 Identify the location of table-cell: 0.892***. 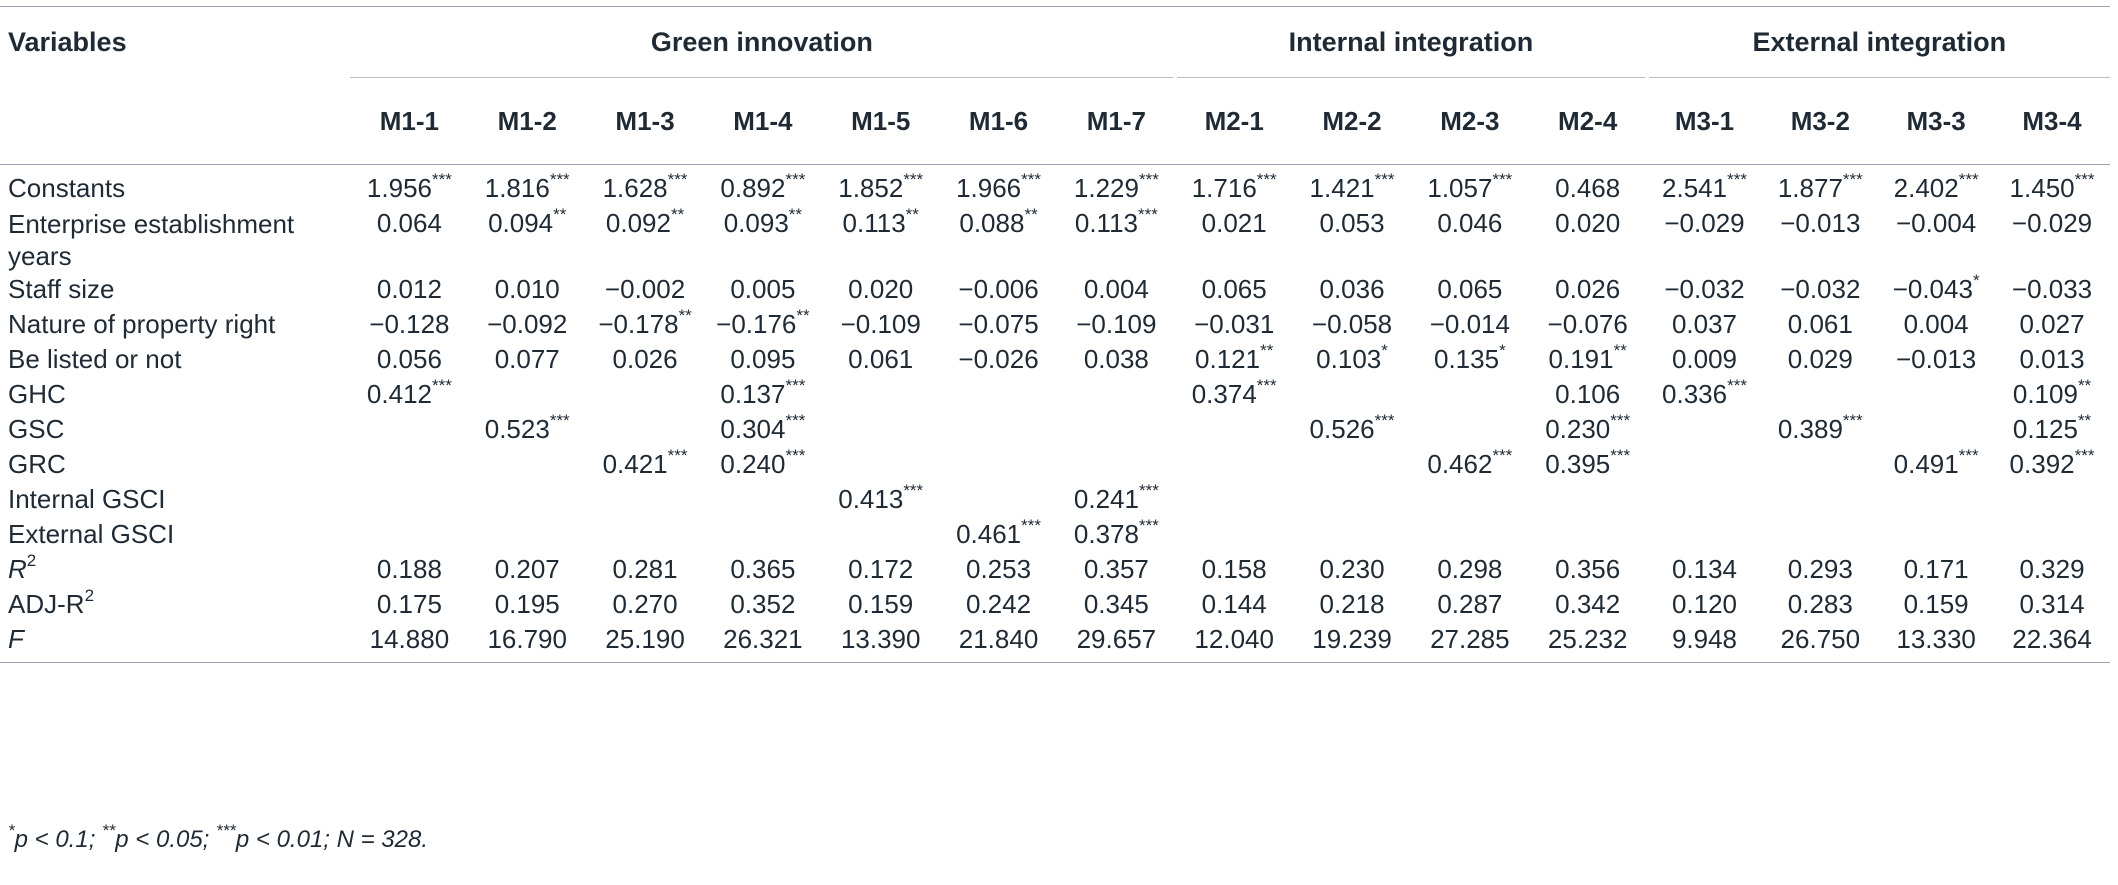
(763, 186).